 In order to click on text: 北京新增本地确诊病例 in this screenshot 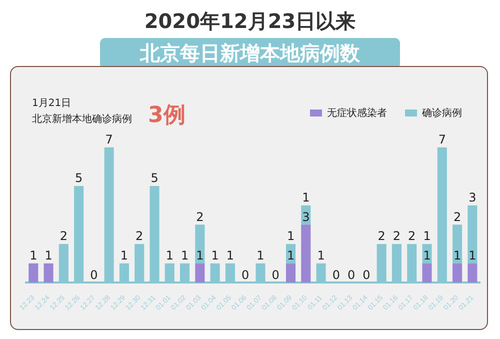, I will do `click(82, 119)`.